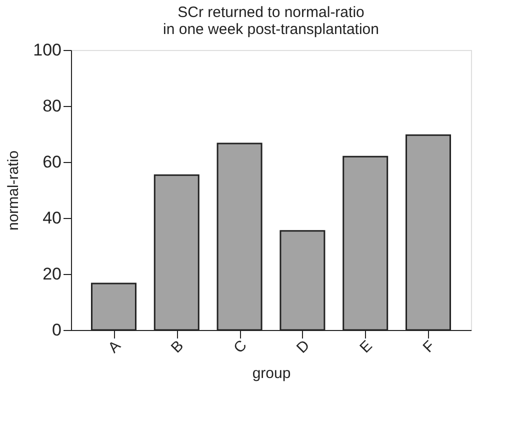 This screenshot has height=433, width=512. I want to click on x-tick-label: E, so click(366, 346).